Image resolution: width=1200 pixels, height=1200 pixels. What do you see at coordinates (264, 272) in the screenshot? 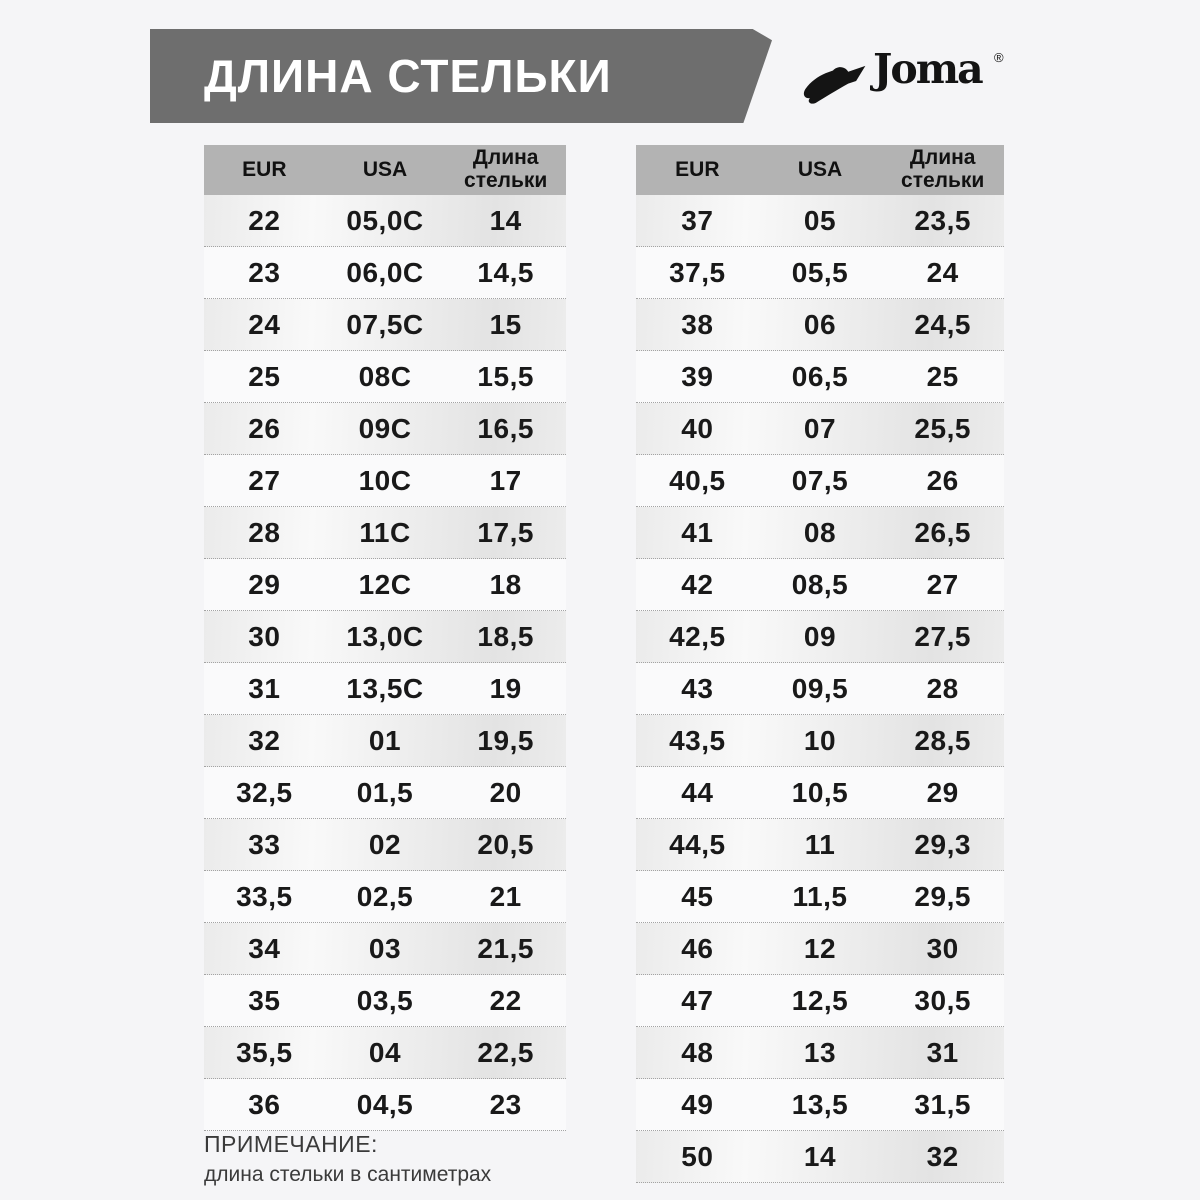
I see `cell-eur: 23` at bounding box center [264, 272].